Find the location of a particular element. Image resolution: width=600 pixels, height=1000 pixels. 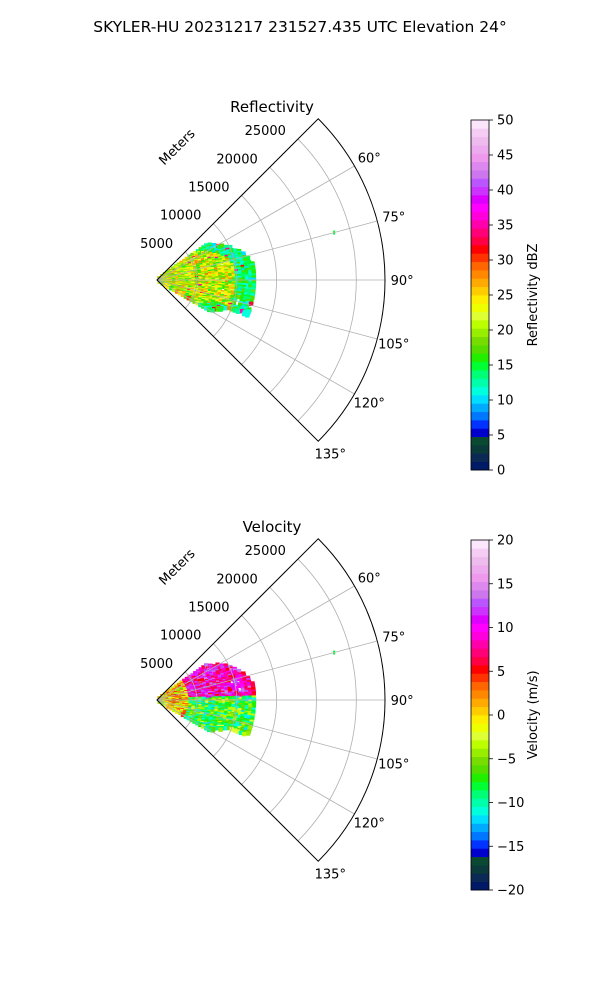

reflectivity-colorbar-label: Reflectivity dBZ is located at coordinates (533, 295).